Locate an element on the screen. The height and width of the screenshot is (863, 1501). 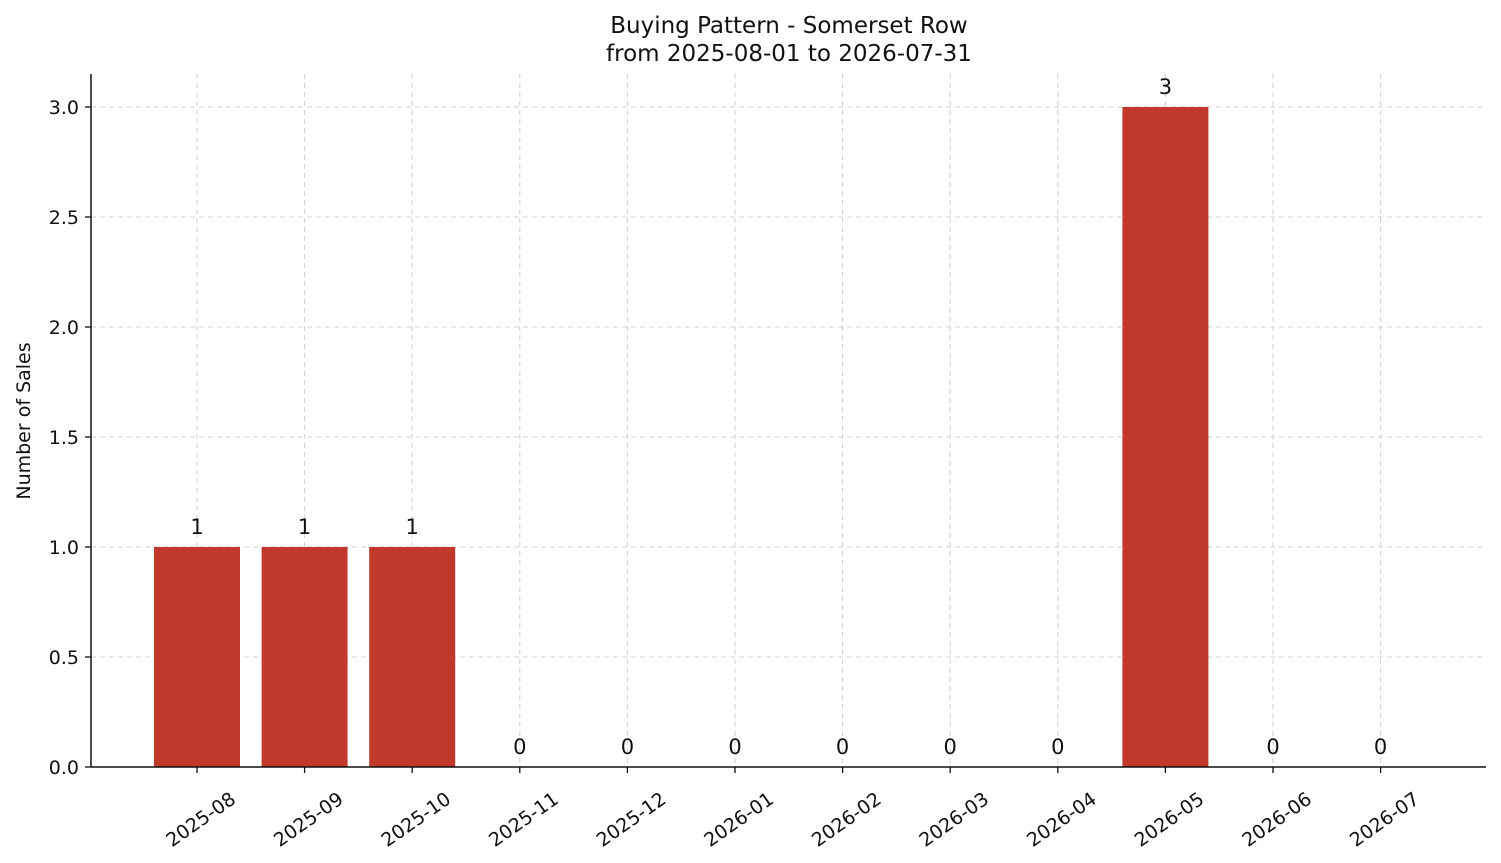
chart-title: Buying Pattern - Somerset Row is located at coordinates (789, 26).